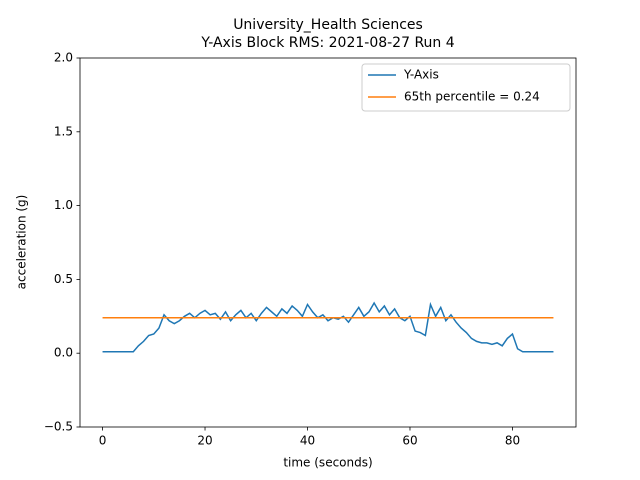  I want to click on x-tick-label: 60, so click(409, 441).